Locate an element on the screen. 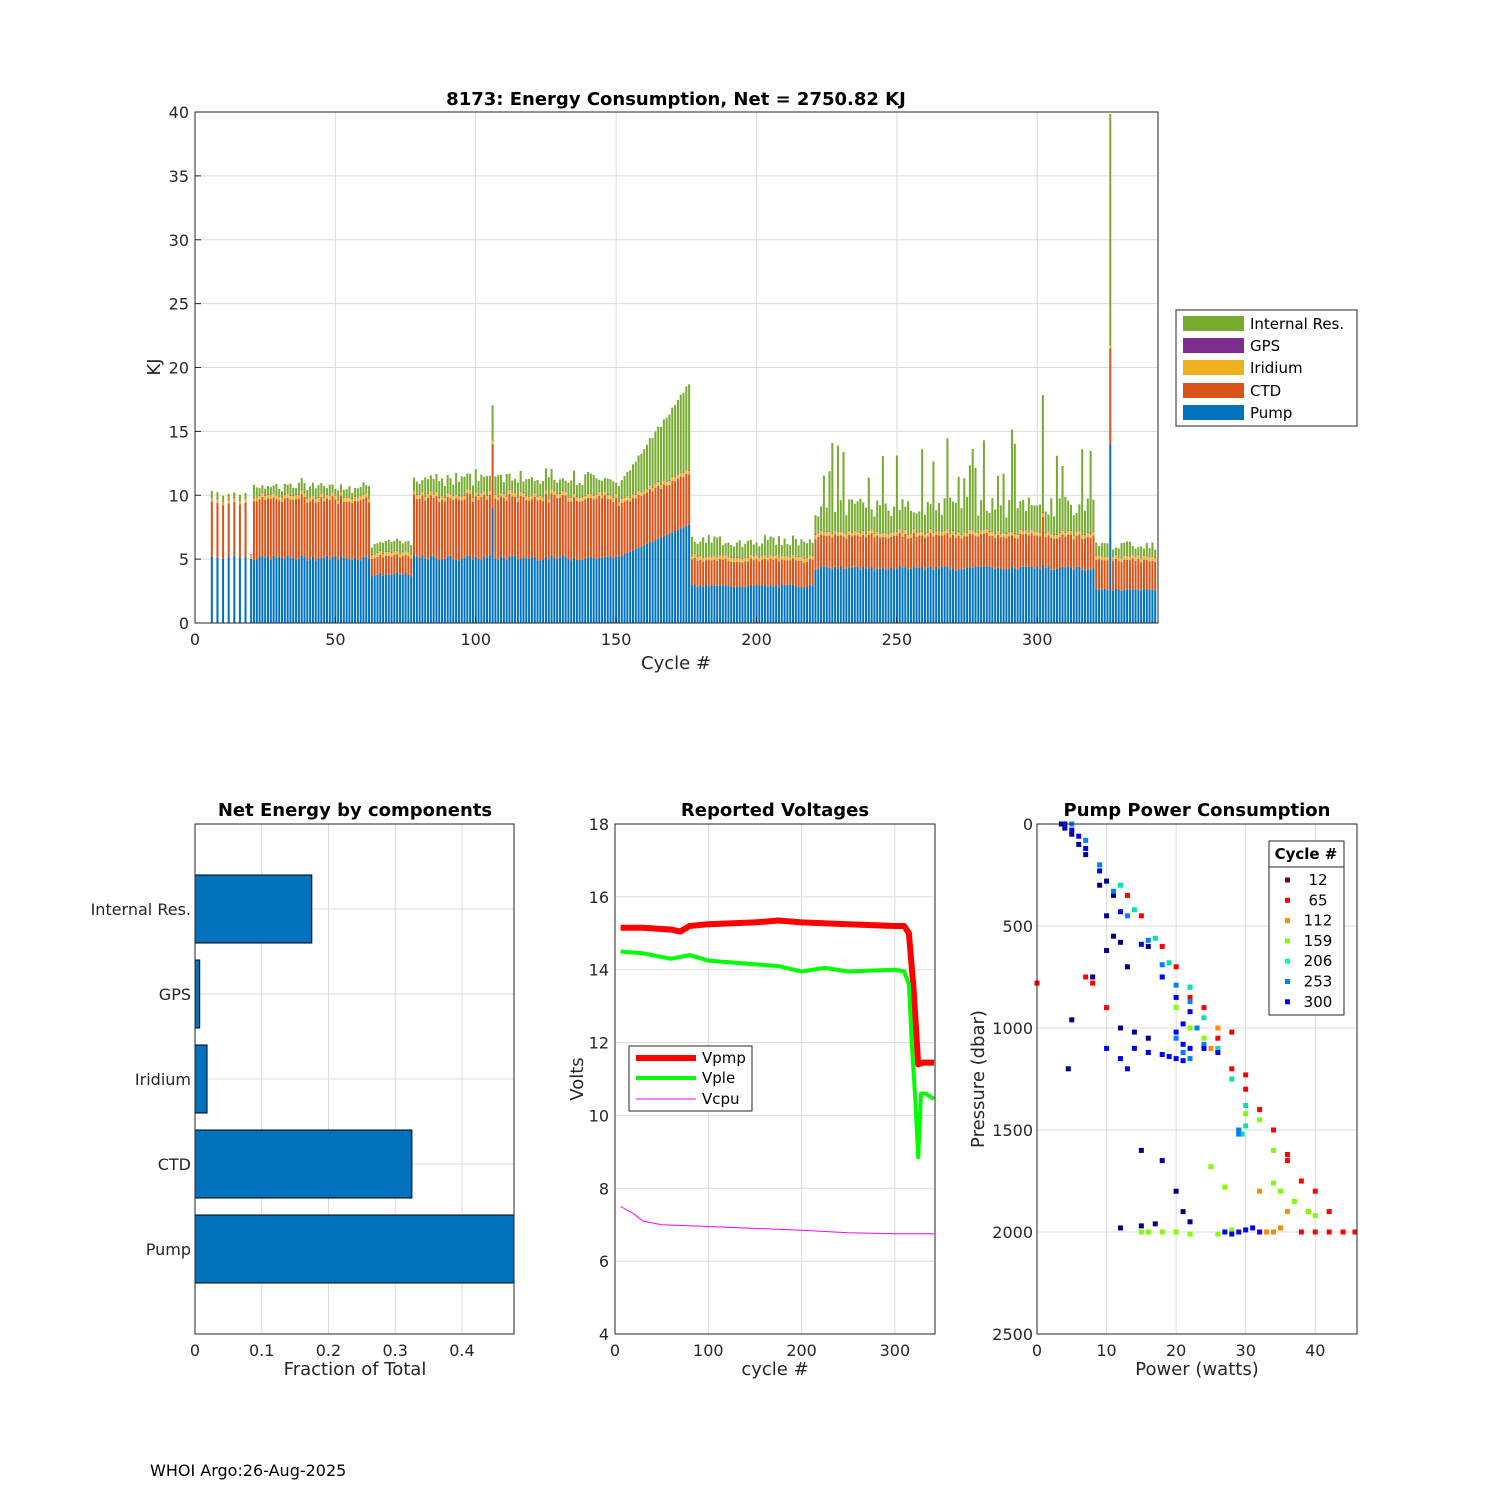 The height and width of the screenshot is (1500, 1500). voltages-ytick-label: 6 is located at coordinates (604, 1261).